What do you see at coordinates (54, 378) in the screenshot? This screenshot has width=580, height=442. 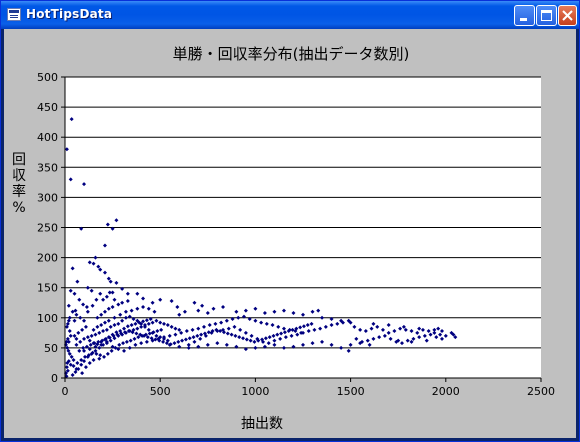 I see `y-tick-label: 0` at bounding box center [54, 378].